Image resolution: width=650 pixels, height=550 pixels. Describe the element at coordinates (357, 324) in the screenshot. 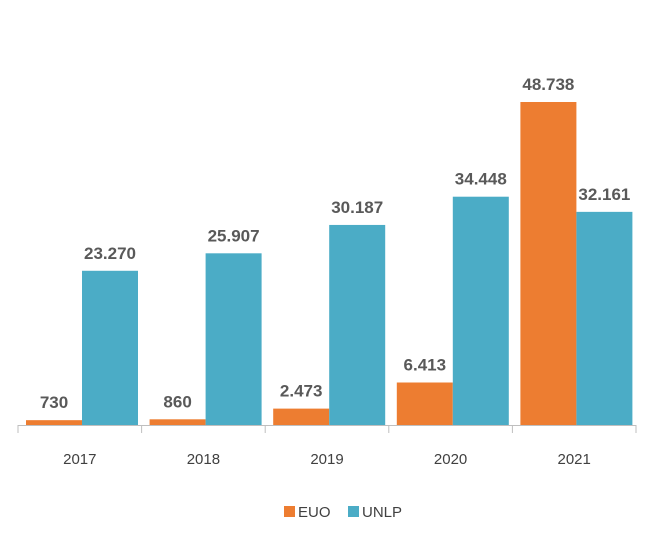

I see `bar-unlp-2019` at that location.